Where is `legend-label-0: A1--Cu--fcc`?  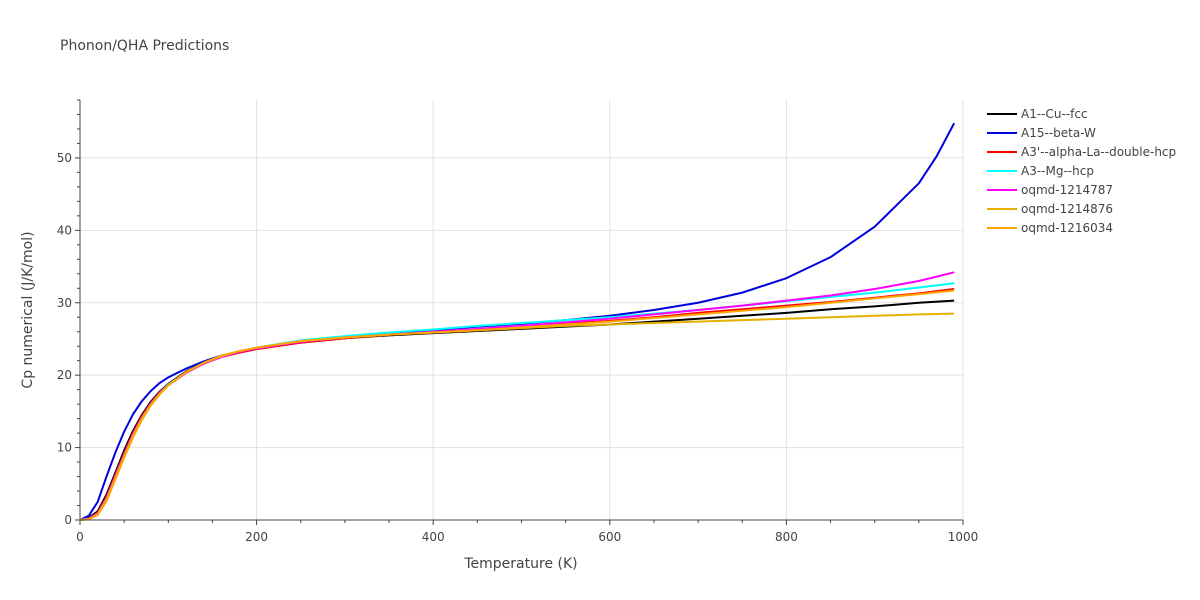
legend-label-0: A1--Cu--fcc is located at coordinates (1054, 114).